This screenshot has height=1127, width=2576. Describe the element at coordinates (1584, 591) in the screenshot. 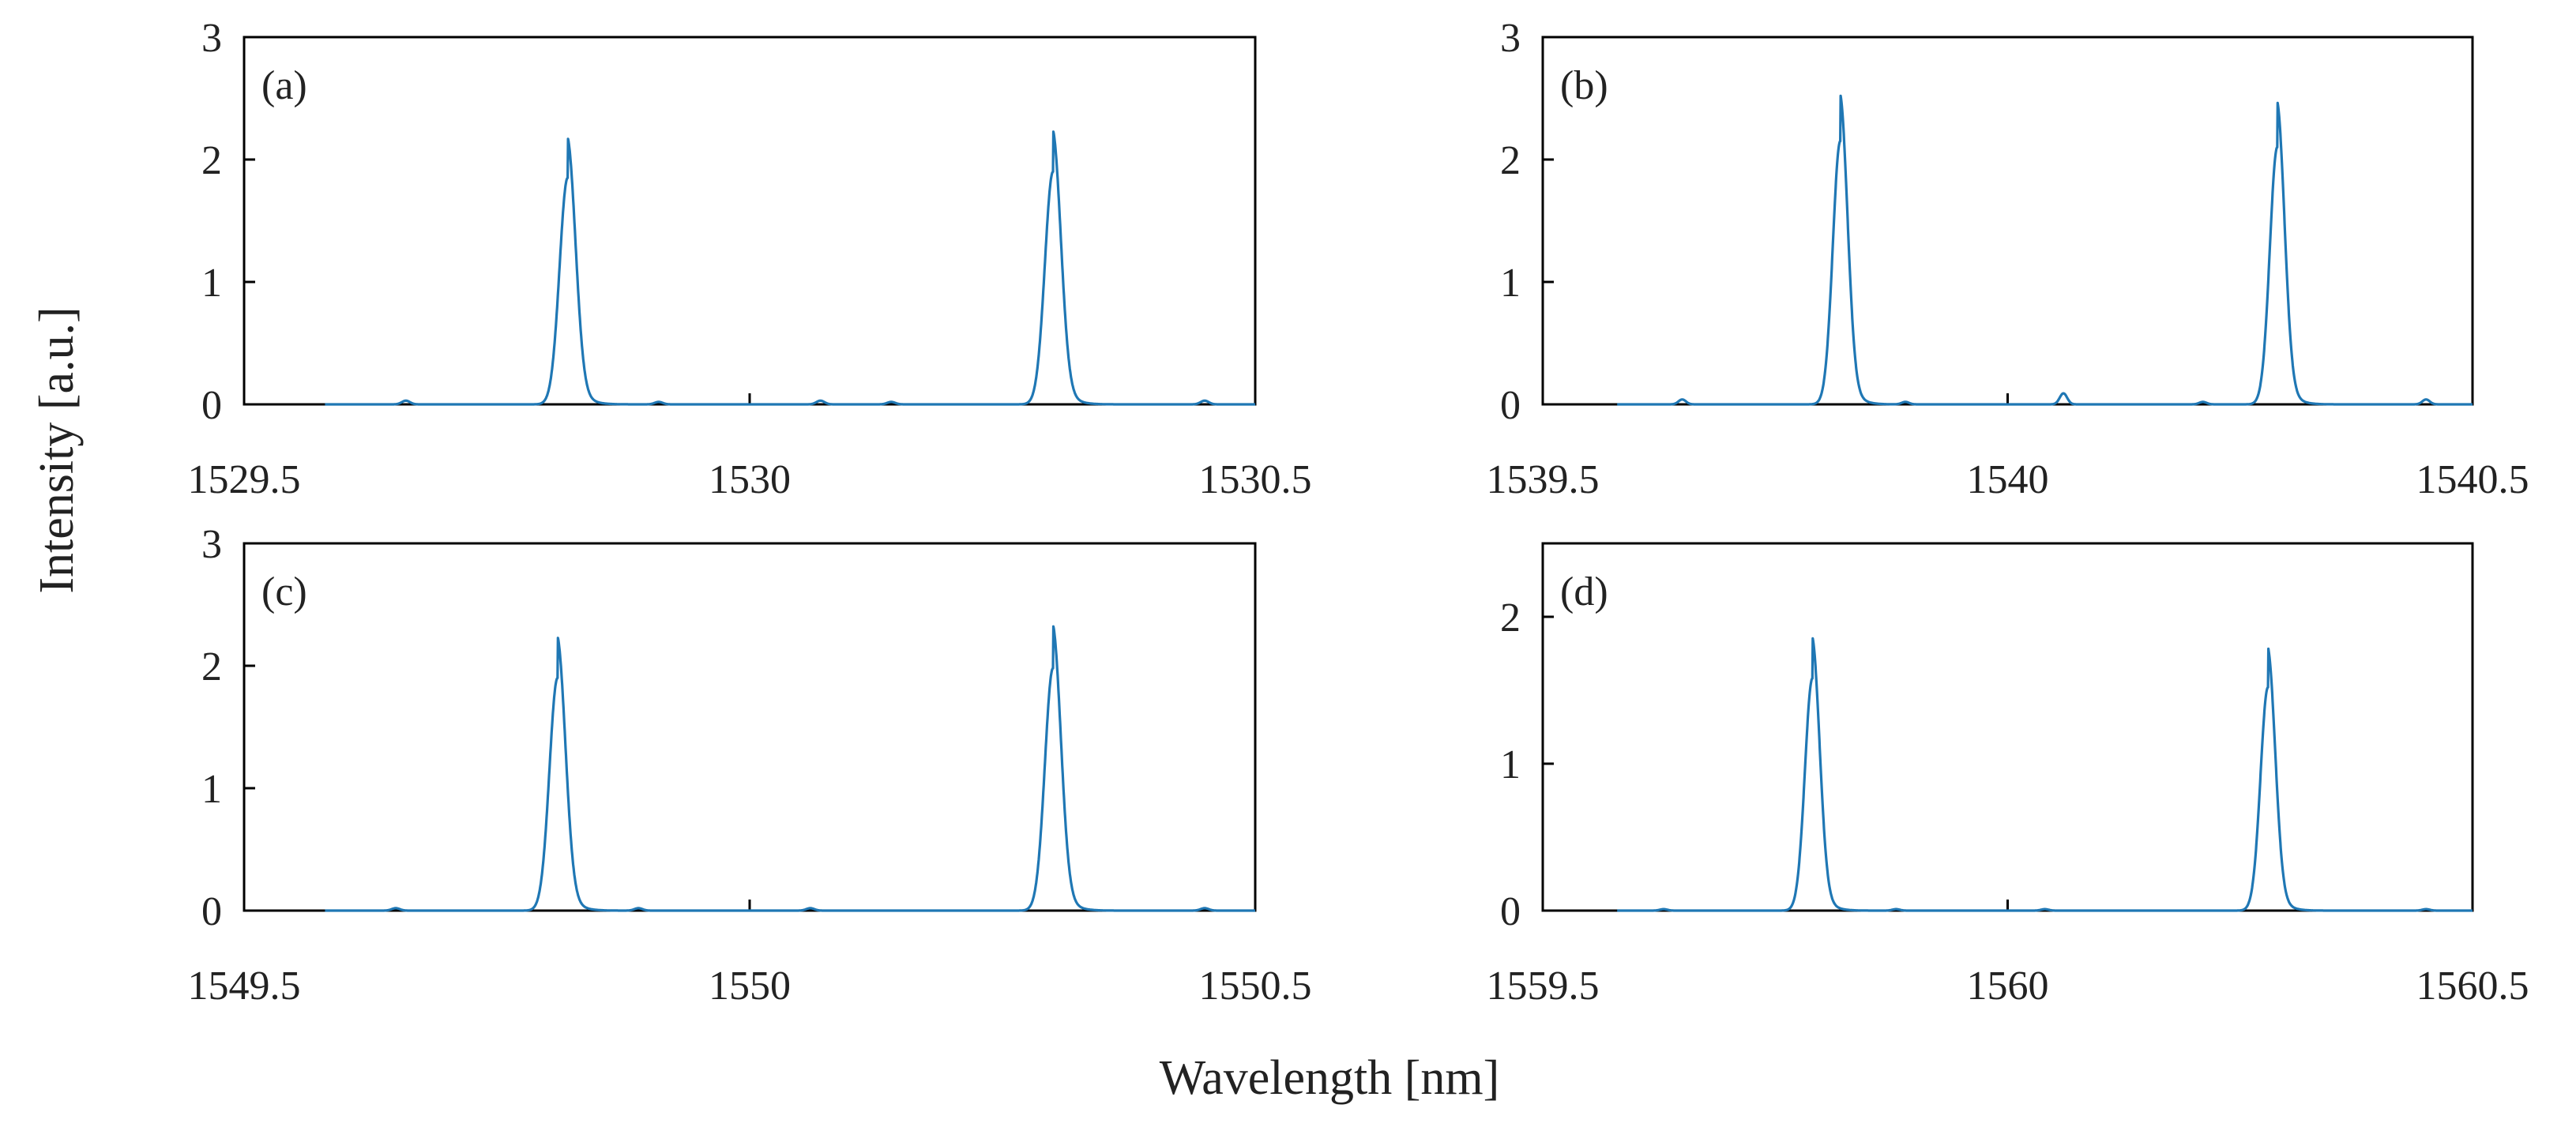

I see `panel-label-d: (d)` at that location.